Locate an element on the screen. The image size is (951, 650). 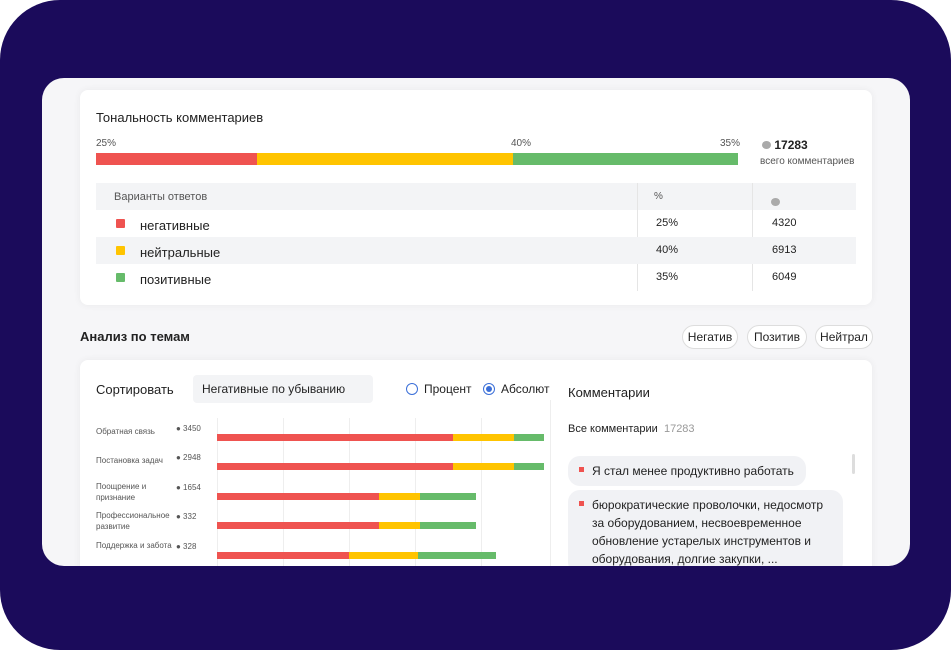
filter-neutral: Нейтрал is located at coordinates (844, 337).